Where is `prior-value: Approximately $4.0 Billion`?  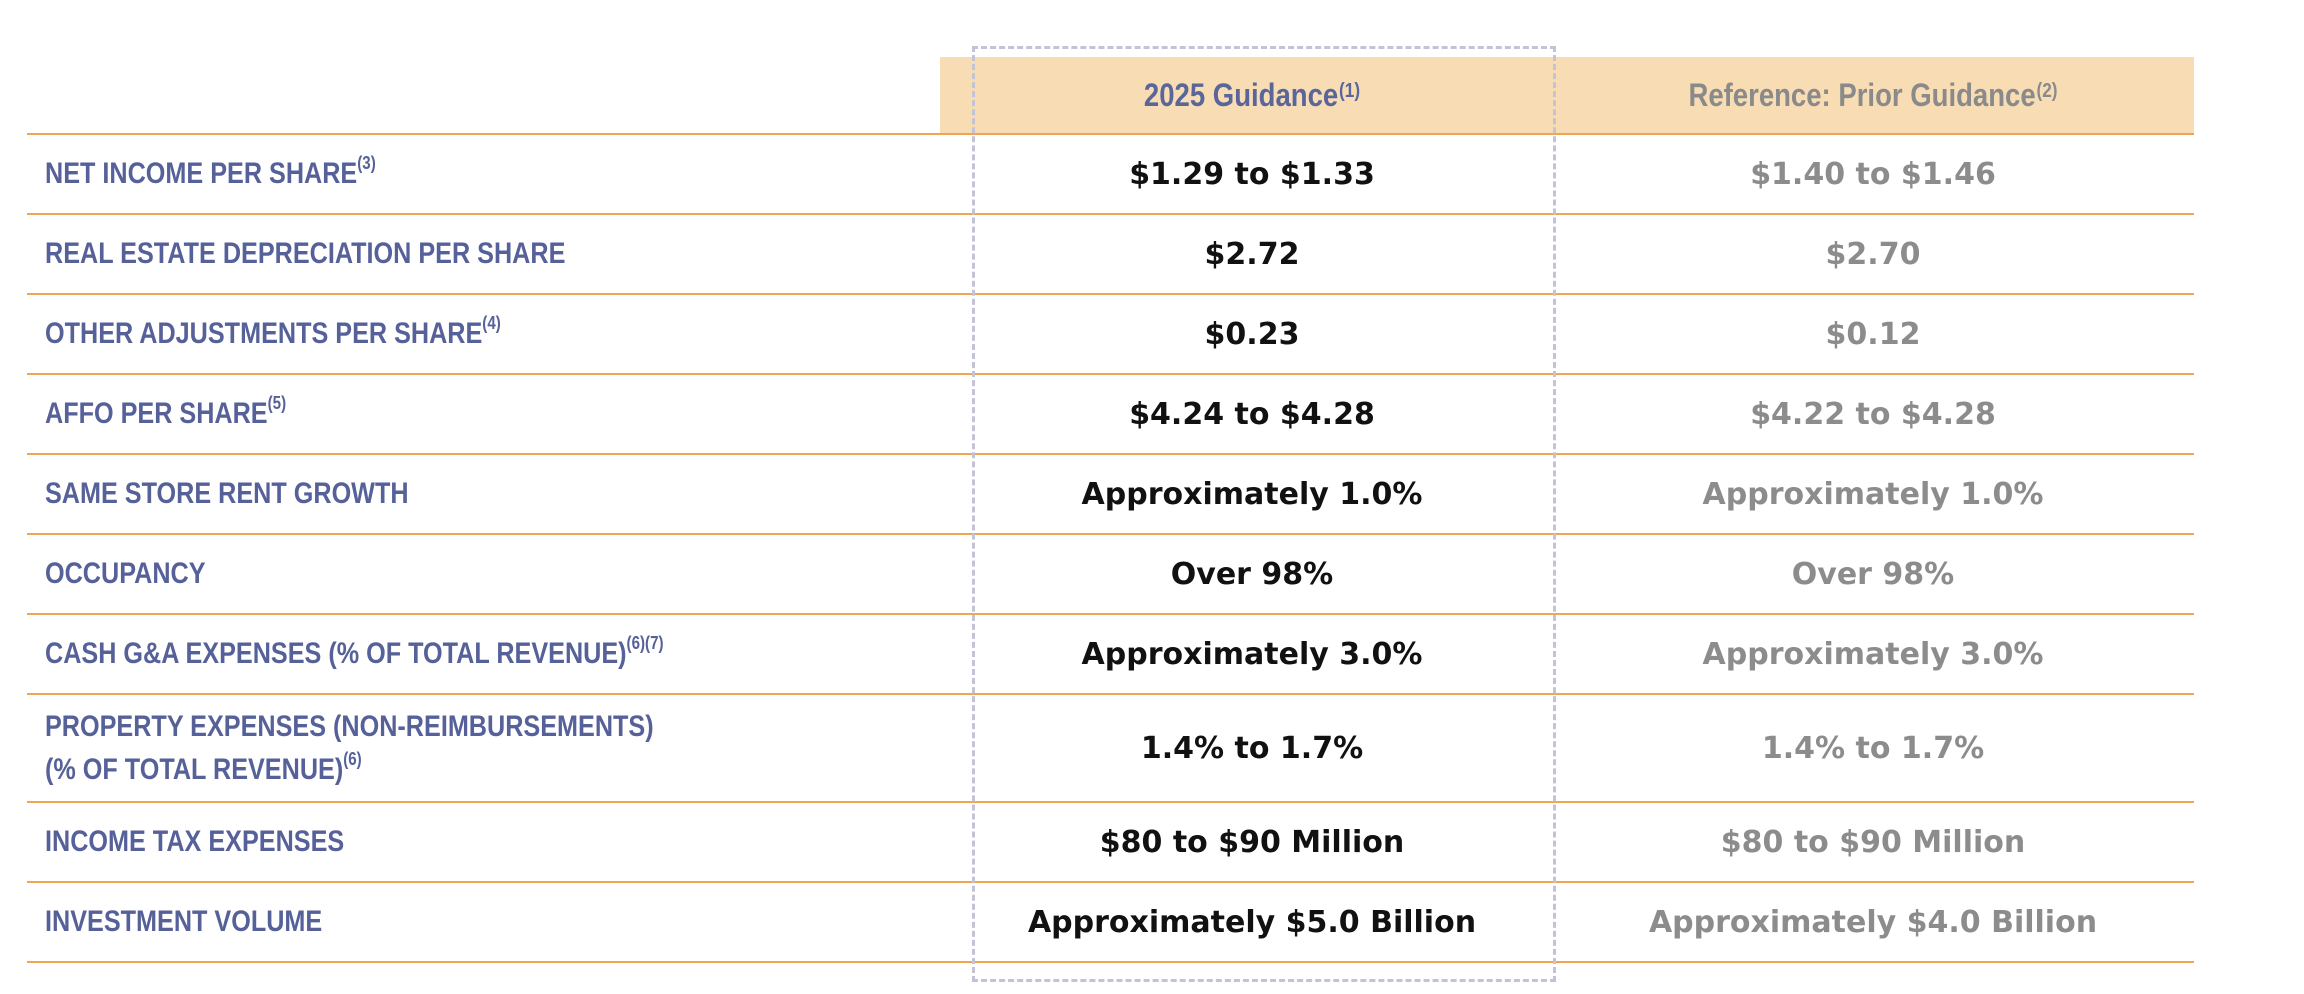 prior-value: Approximately $4.0 Billion is located at coordinates (1873, 922).